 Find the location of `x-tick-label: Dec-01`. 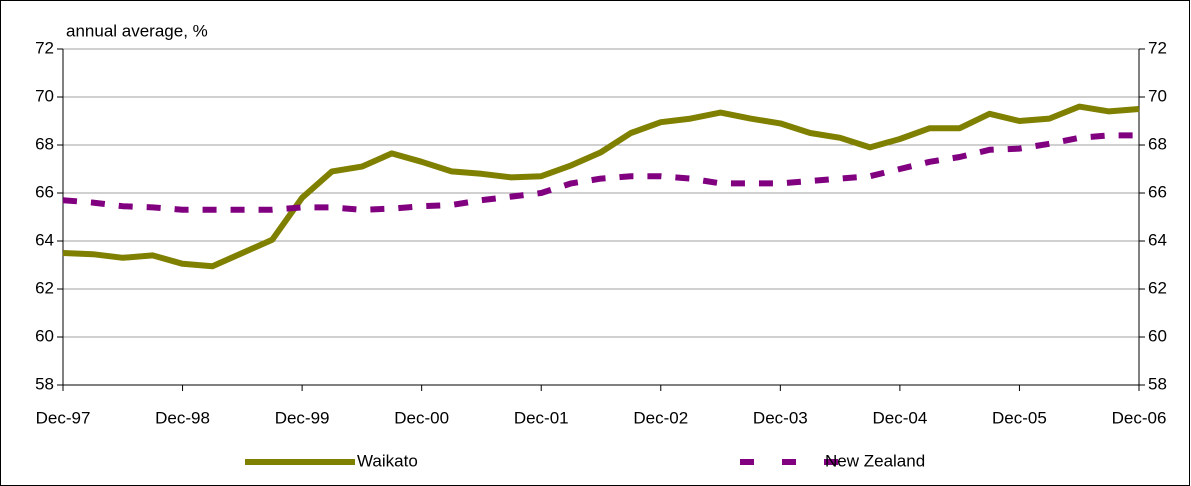

x-tick-label: Dec-01 is located at coordinates (541, 417).